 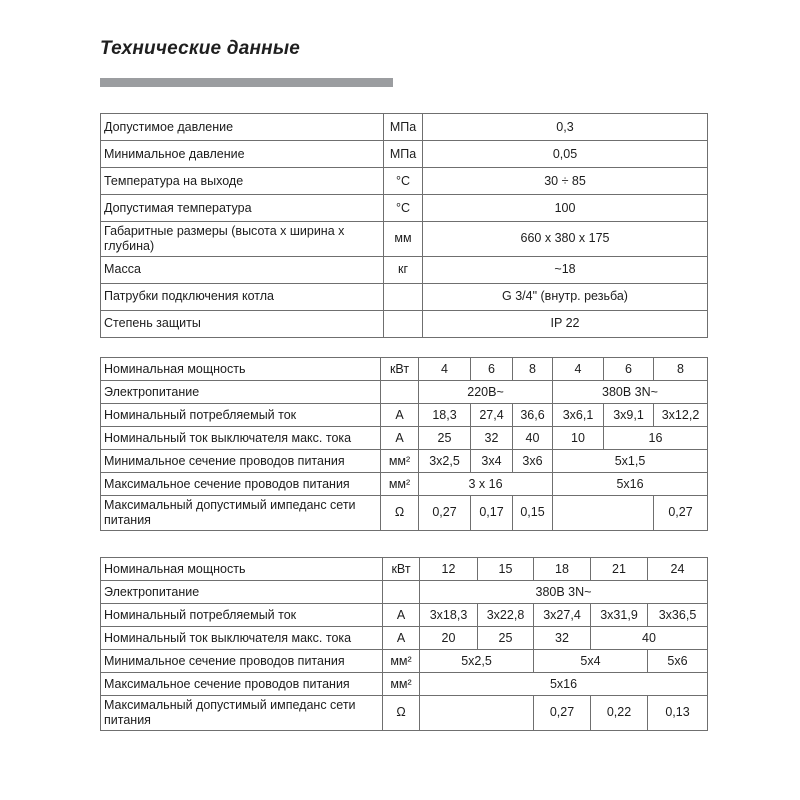 I want to click on table-row: Степень защиты IP 22, so click(x=404, y=323).